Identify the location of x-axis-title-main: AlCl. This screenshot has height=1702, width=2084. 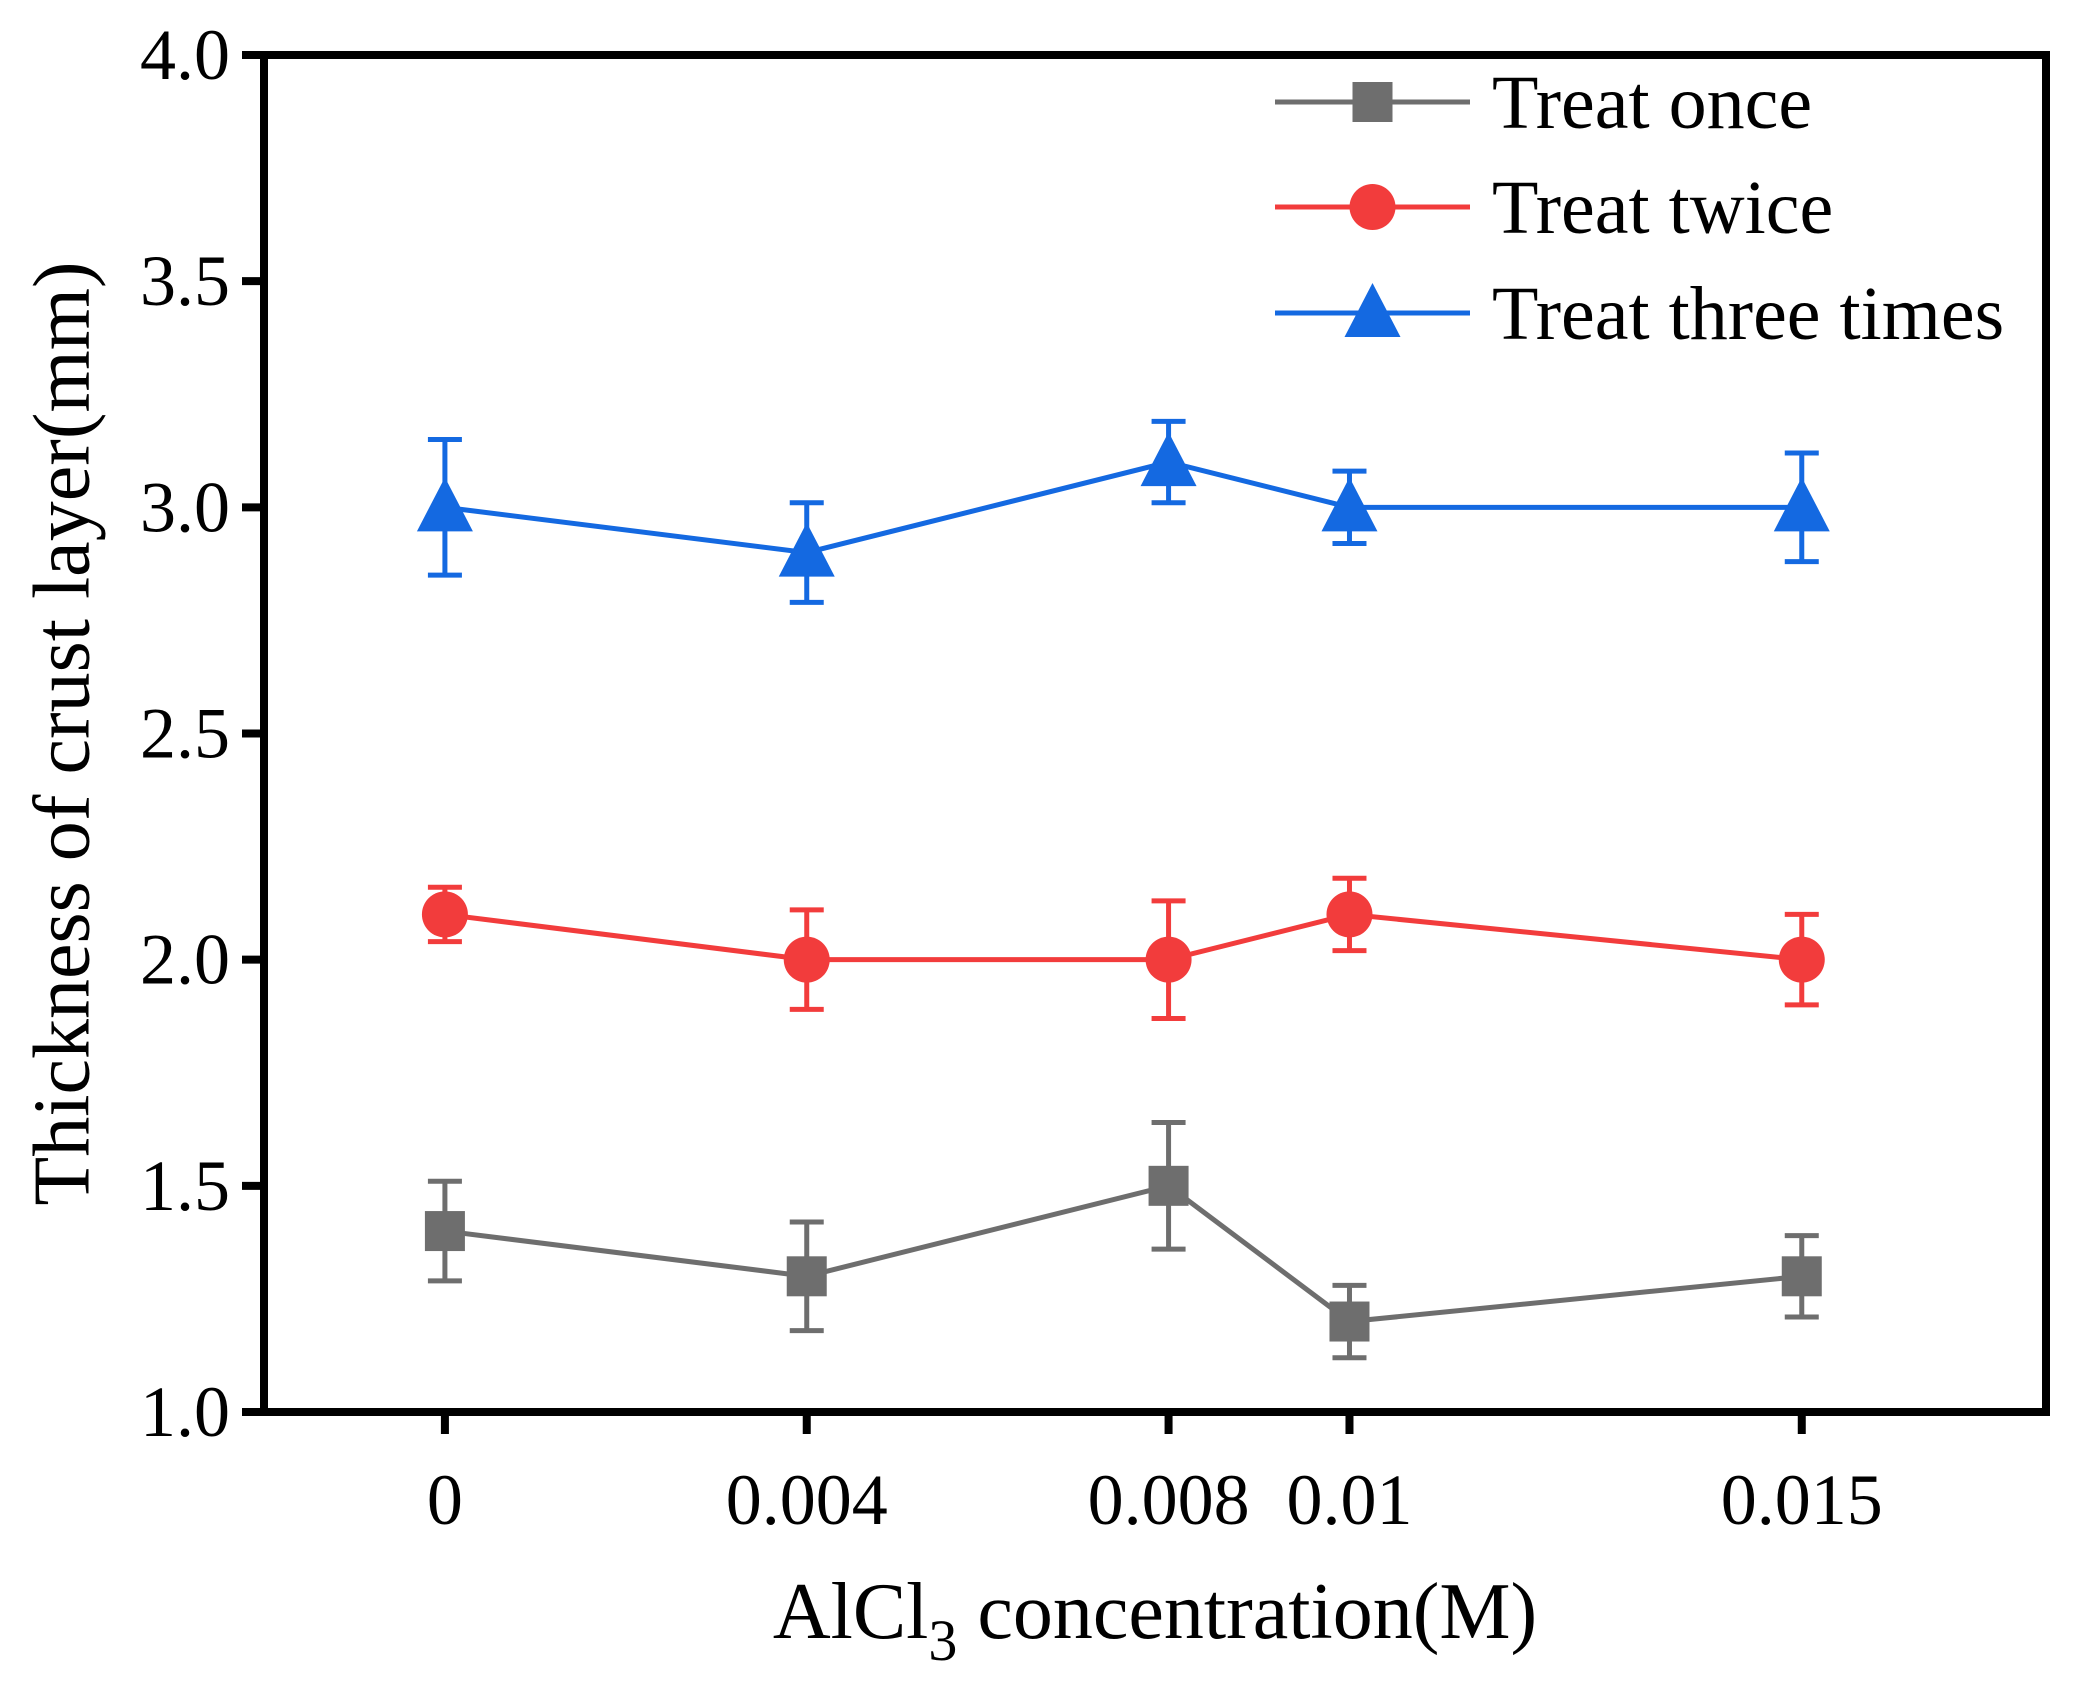
(851, 1612).